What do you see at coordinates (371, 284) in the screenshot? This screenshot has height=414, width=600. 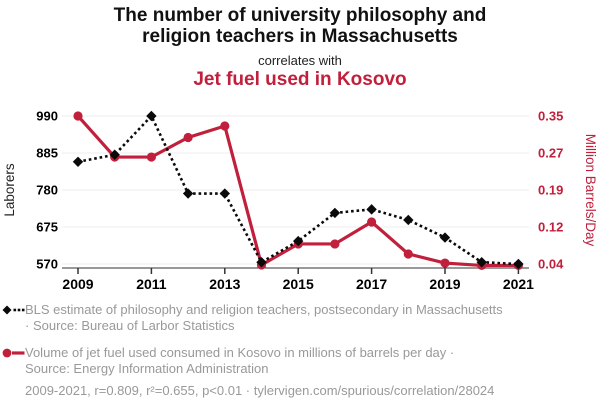 I see `x-axis-tick: 2017` at bounding box center [371, 284].